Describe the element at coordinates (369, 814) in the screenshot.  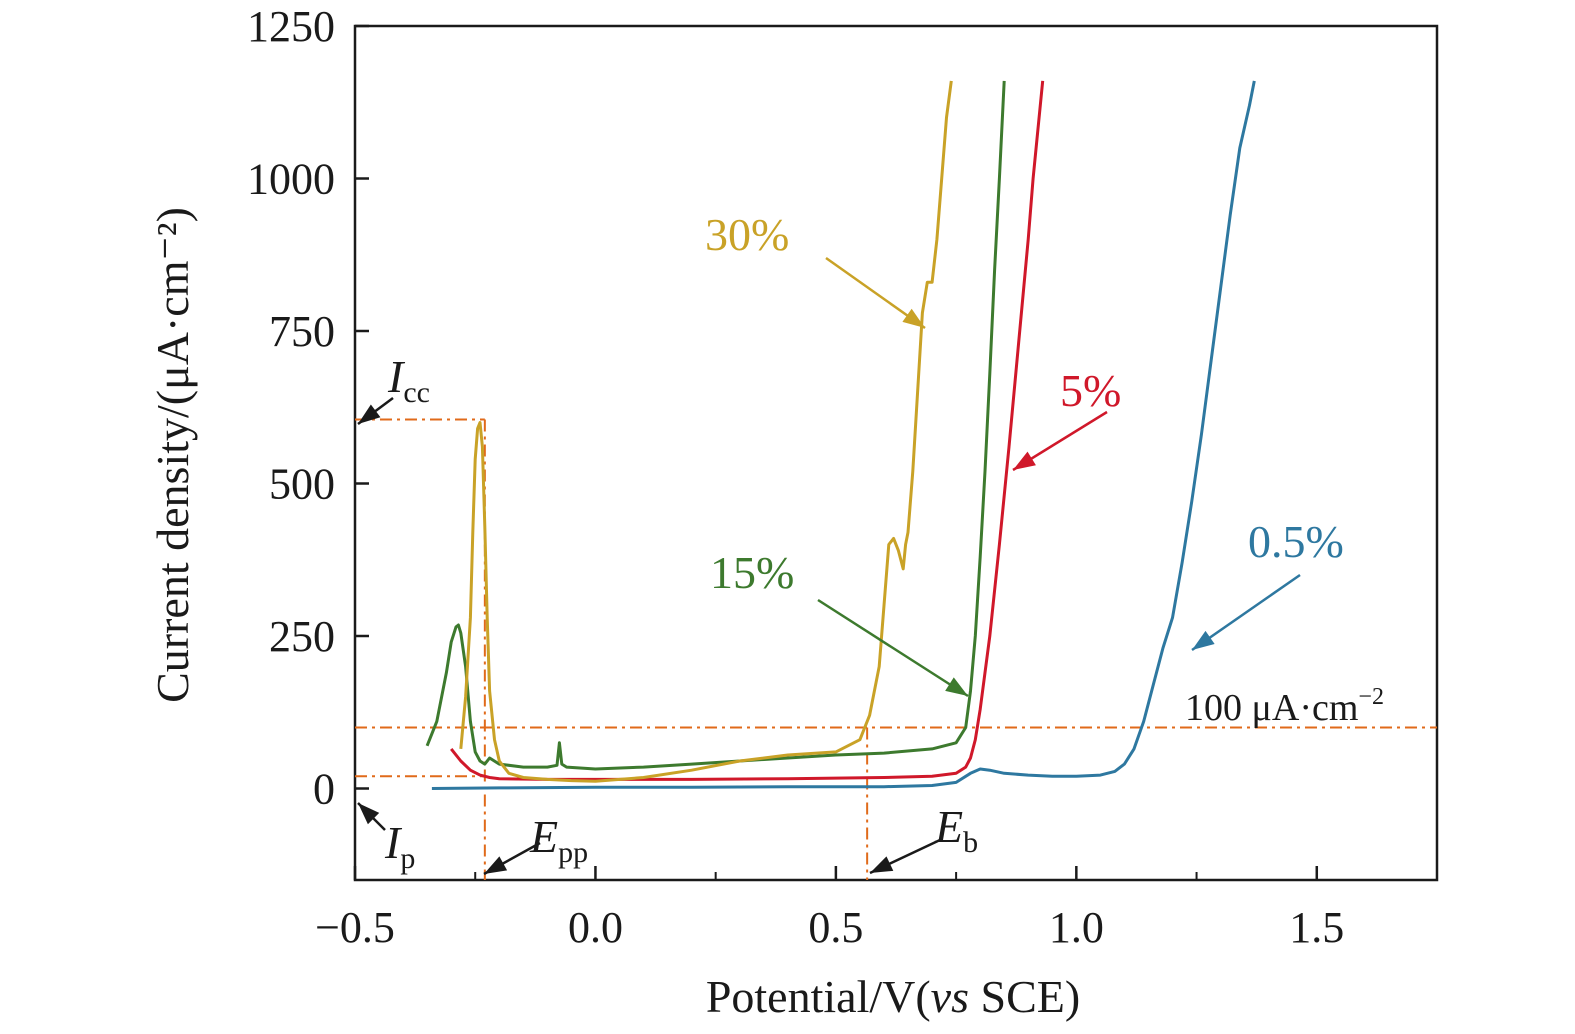
I see `ip-pointer-head` at that location.